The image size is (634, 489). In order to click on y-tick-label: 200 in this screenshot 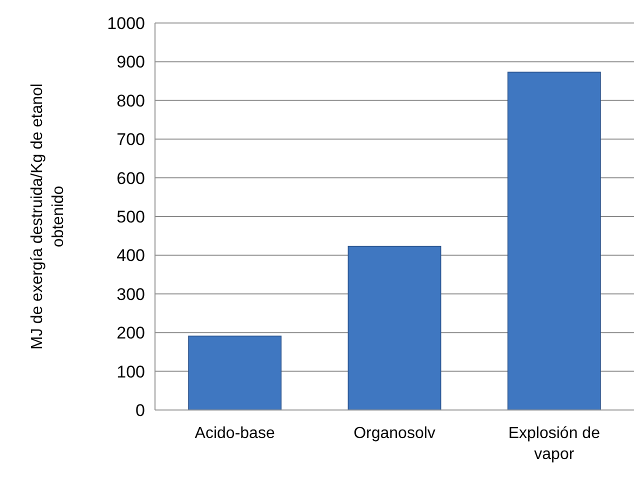, I will do `click(130, 333)`.